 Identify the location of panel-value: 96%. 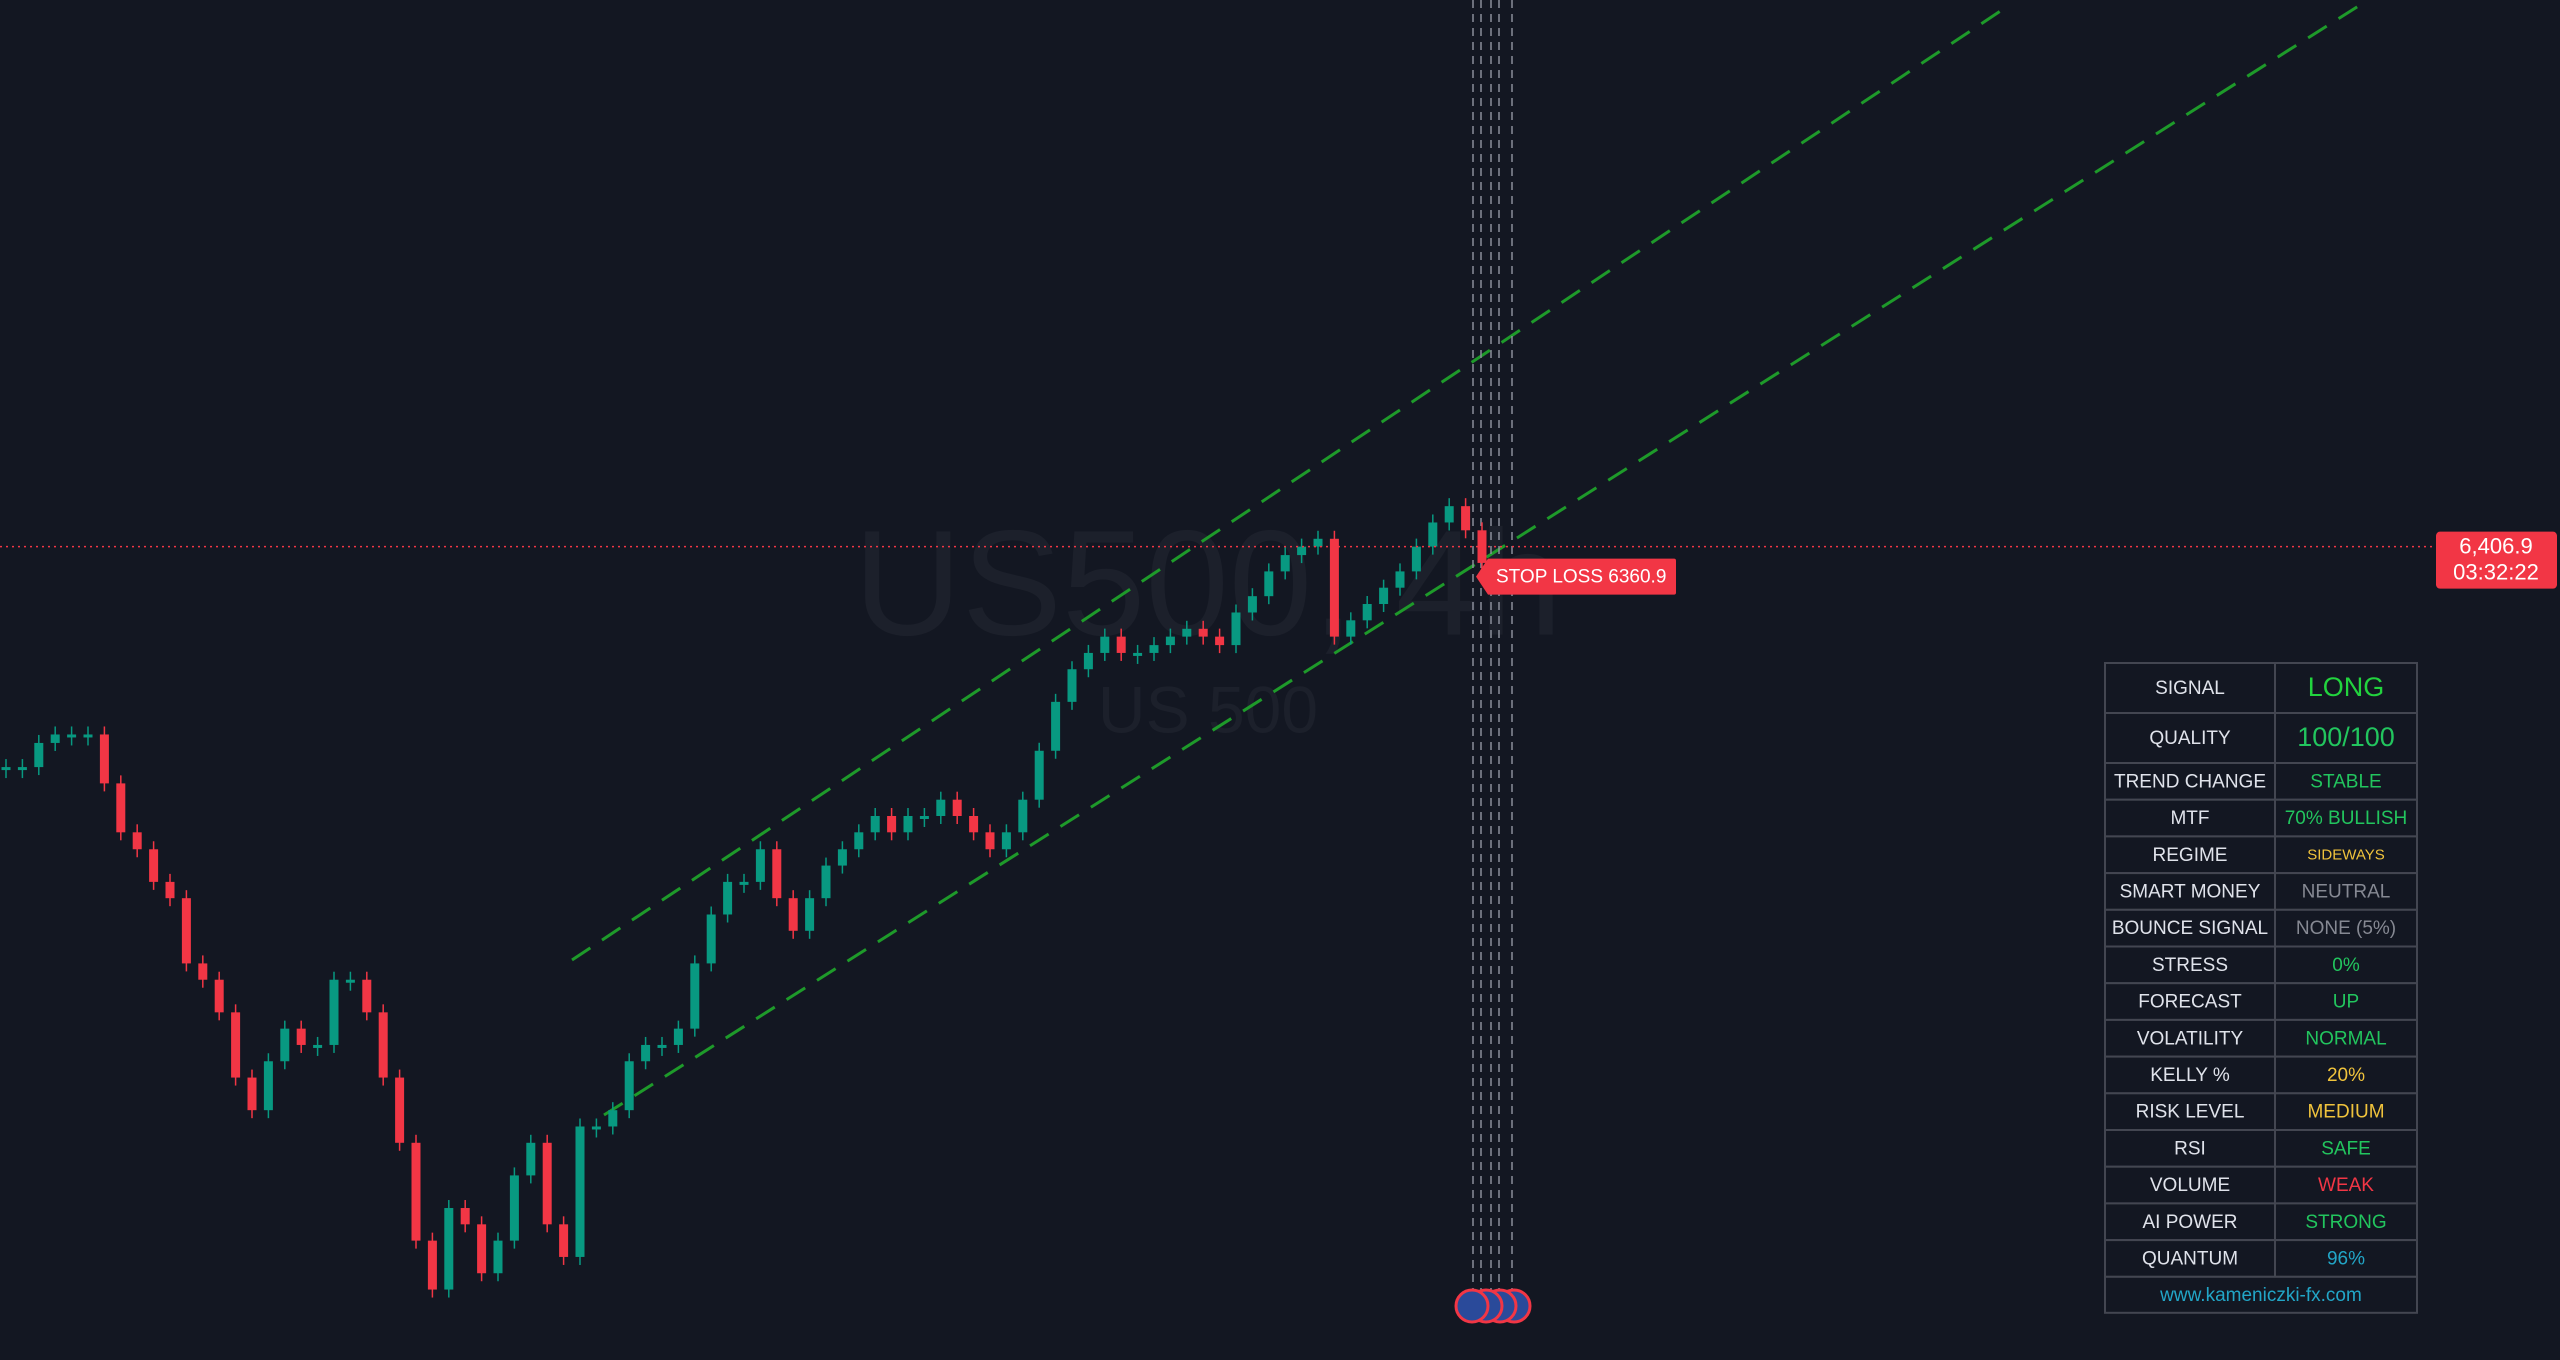
(2346, 1258).